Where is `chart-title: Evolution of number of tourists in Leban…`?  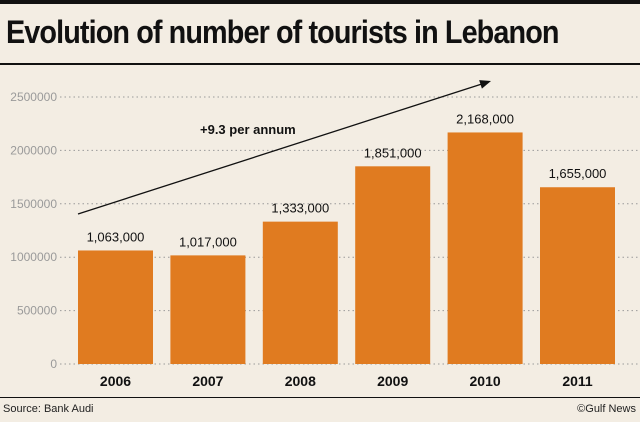 chart-title: Evolution of number of tourists in Leban… is located at coordinates (282, 32).